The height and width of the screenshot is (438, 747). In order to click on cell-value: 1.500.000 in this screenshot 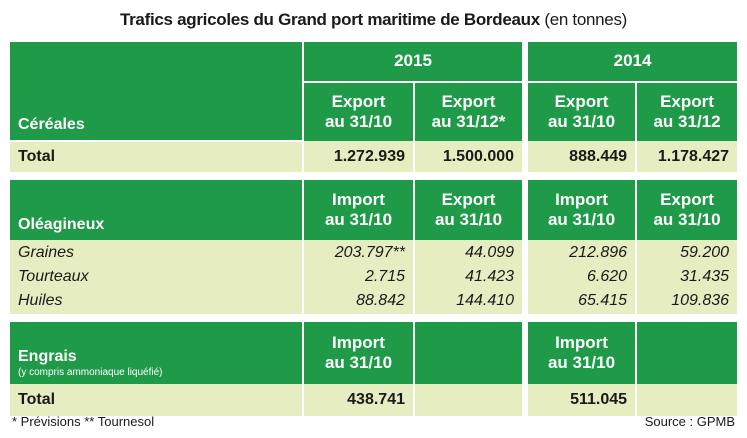, I will do `click(469, 156)`.